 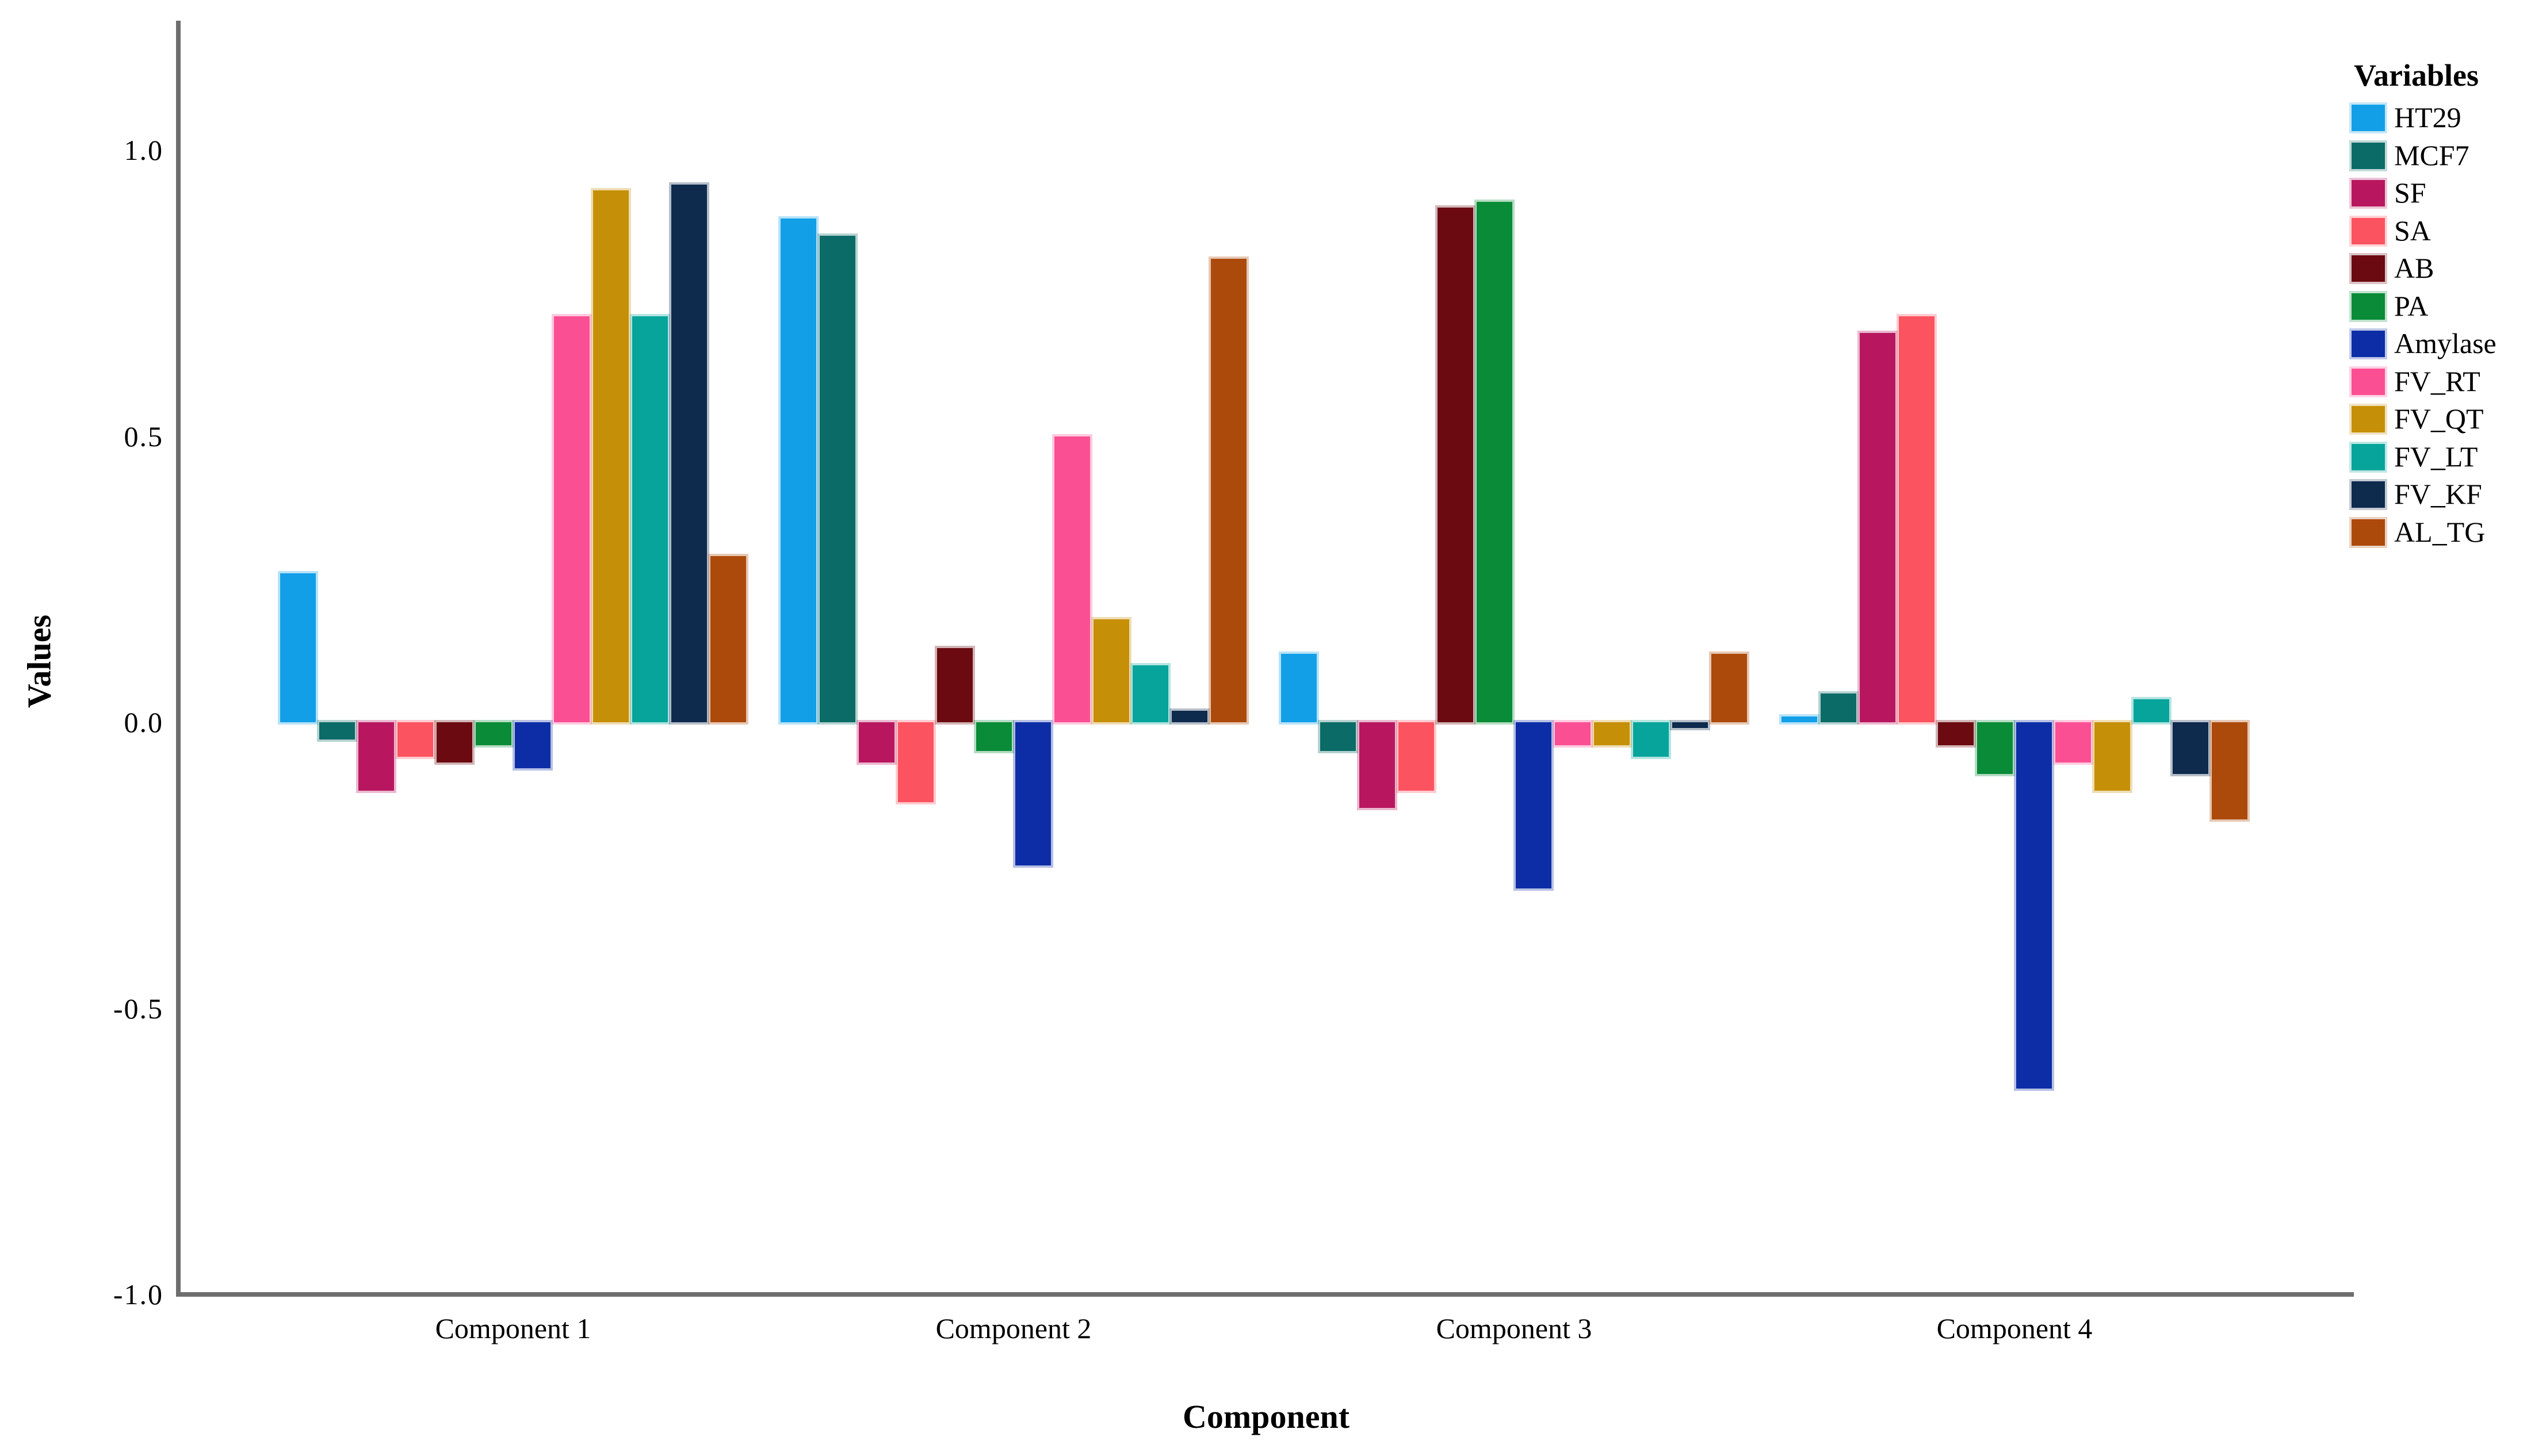 What do you see at coordinates (1014, 1328) in the screenshot?
I see `x-tick-label: Component 2` at bounding box center [1014, 1328].